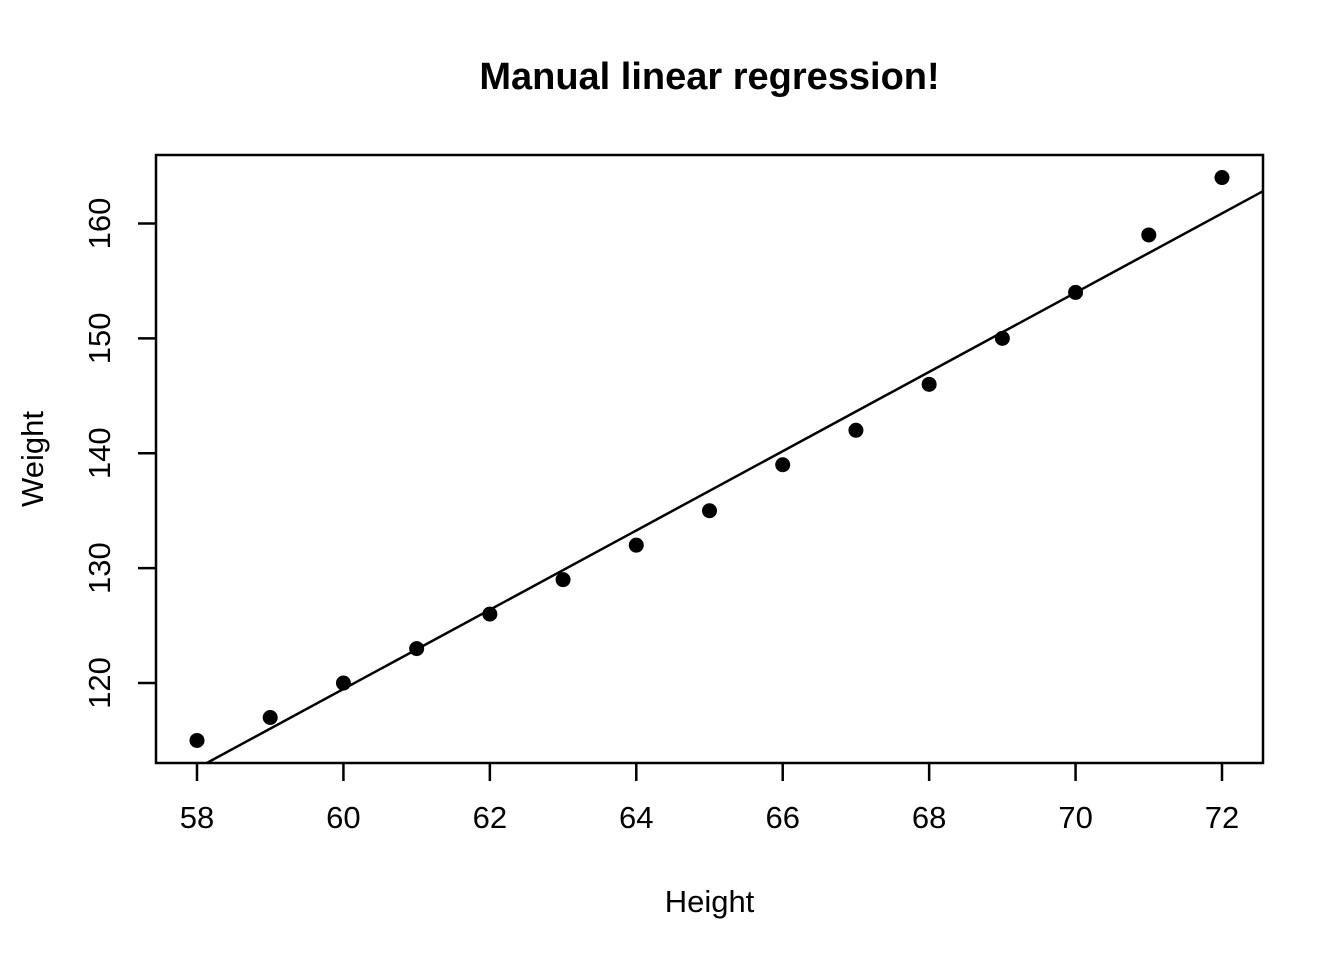  I want to click on x-tick-label: 62, so click(490, 817).